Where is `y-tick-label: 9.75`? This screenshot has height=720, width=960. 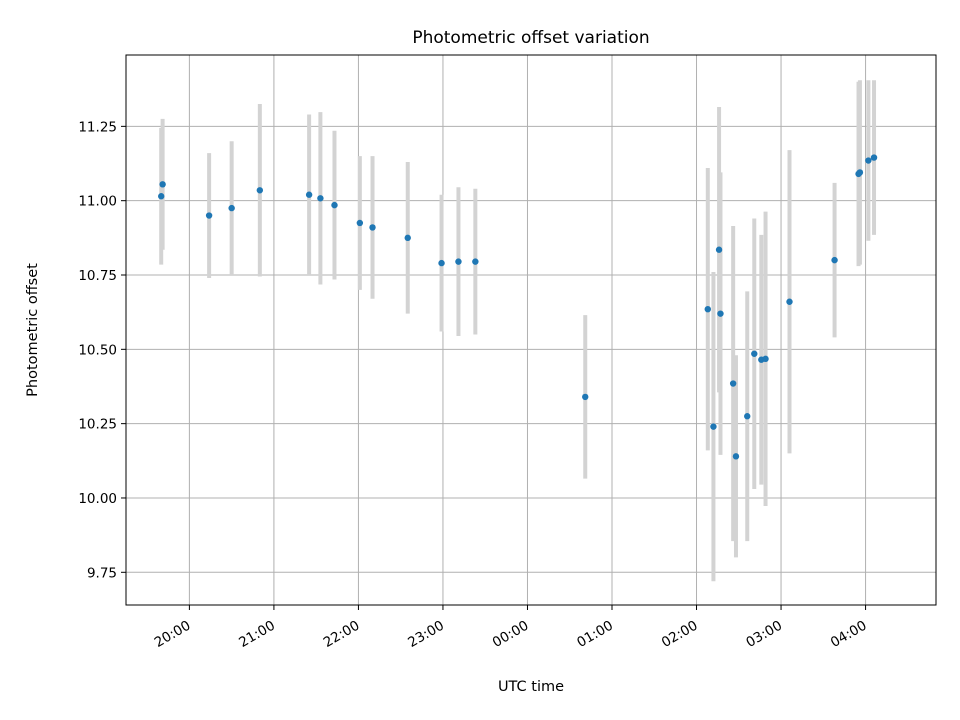
y-tick-label: 9.75 is located at coordinates (102, 573).